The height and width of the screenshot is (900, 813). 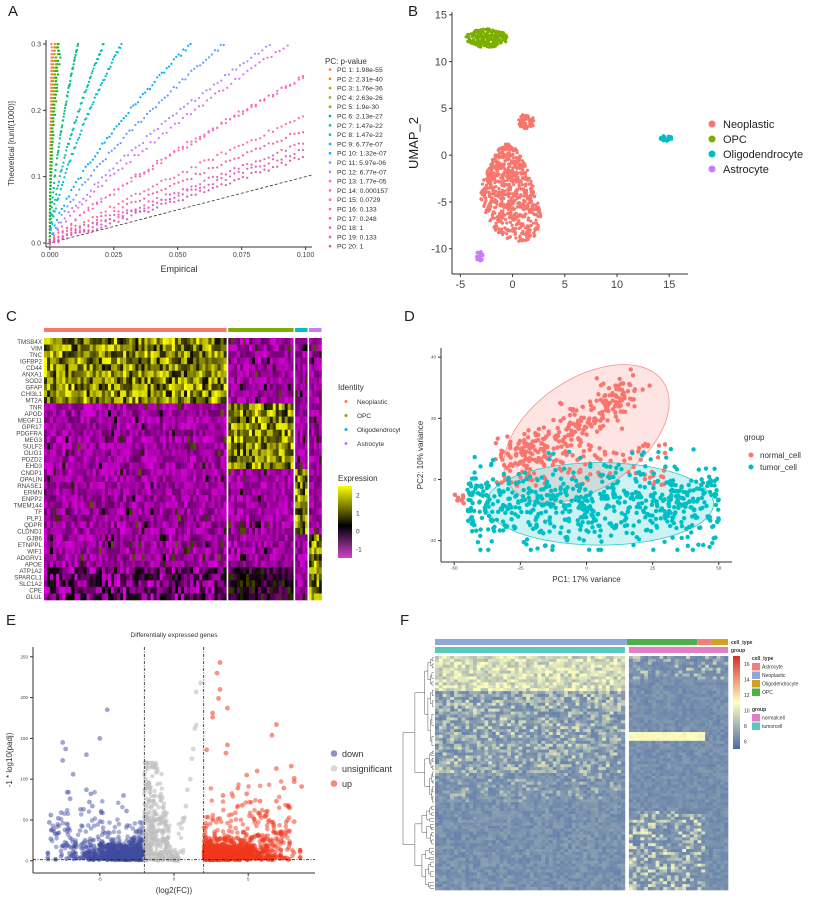 I want to click on panel-b-y-tick-label: 15, so click(x=441, y=16).